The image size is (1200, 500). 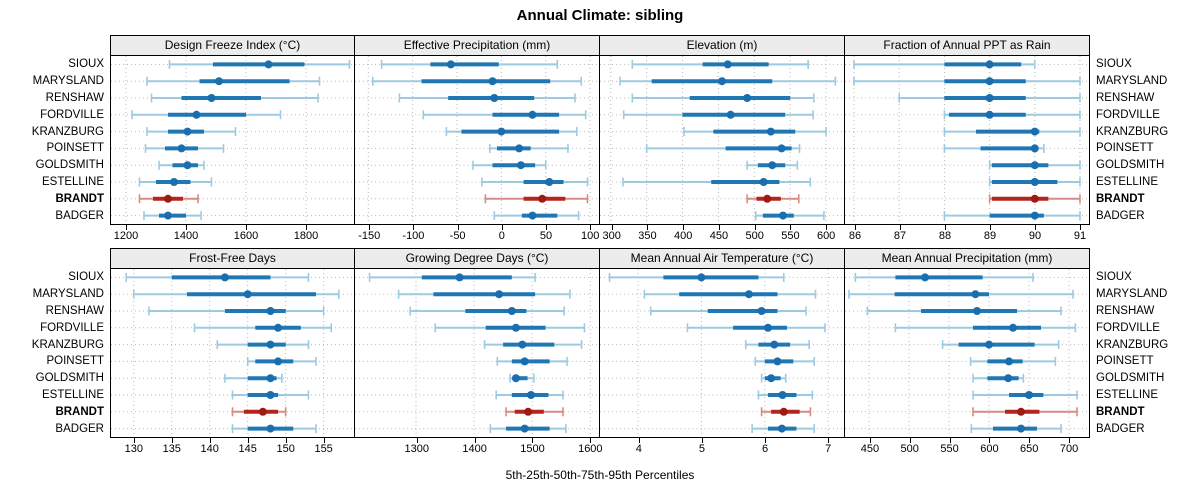 I want to click on axis-tick-label: 87, so click(x=900, y=236).